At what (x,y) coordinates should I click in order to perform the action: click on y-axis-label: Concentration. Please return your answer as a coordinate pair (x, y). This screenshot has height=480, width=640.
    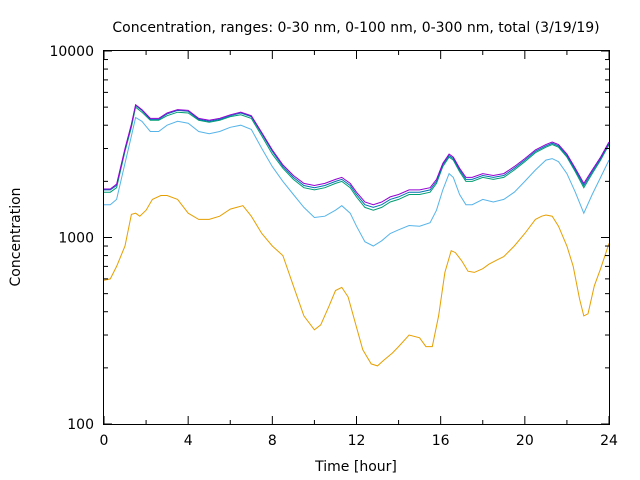
    Looking at the image, I should click on (16, 236).